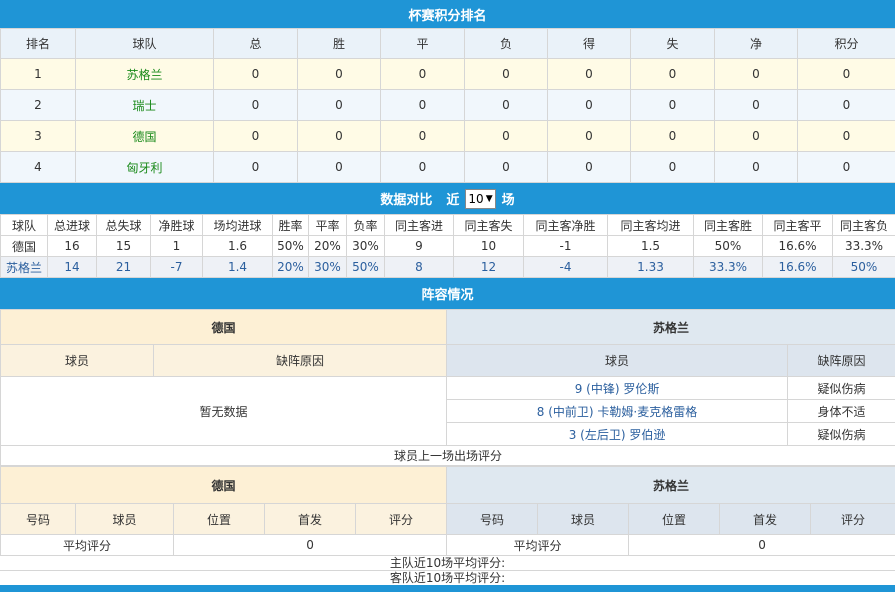  What do you see at coordinates (846, 43) in the screenshot?
I see `column-header: 积分` at bounding box center [846, 43].